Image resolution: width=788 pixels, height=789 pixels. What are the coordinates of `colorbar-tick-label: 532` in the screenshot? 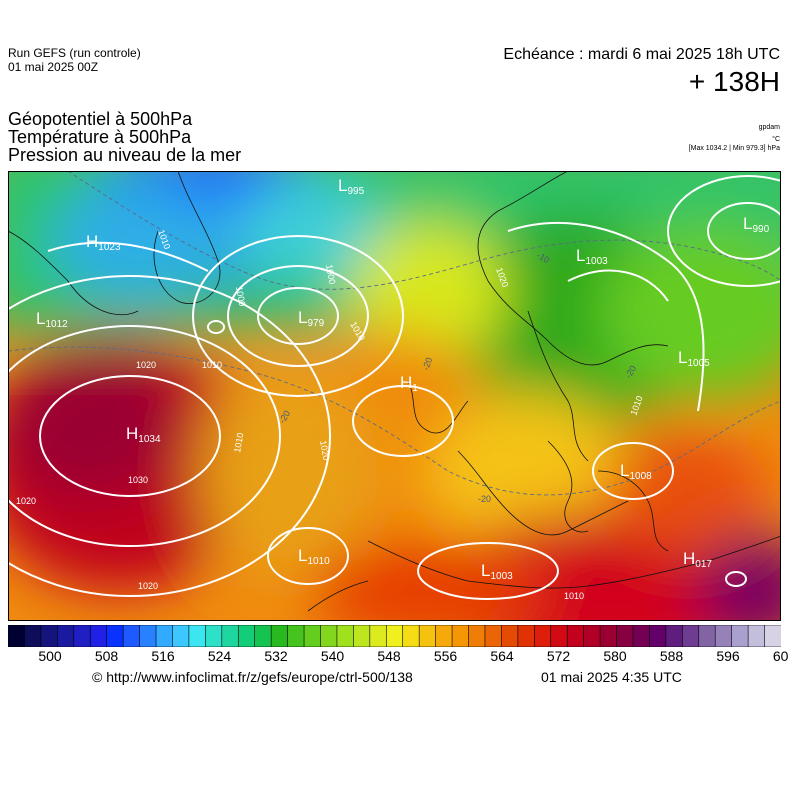 It's located at (276, 656).